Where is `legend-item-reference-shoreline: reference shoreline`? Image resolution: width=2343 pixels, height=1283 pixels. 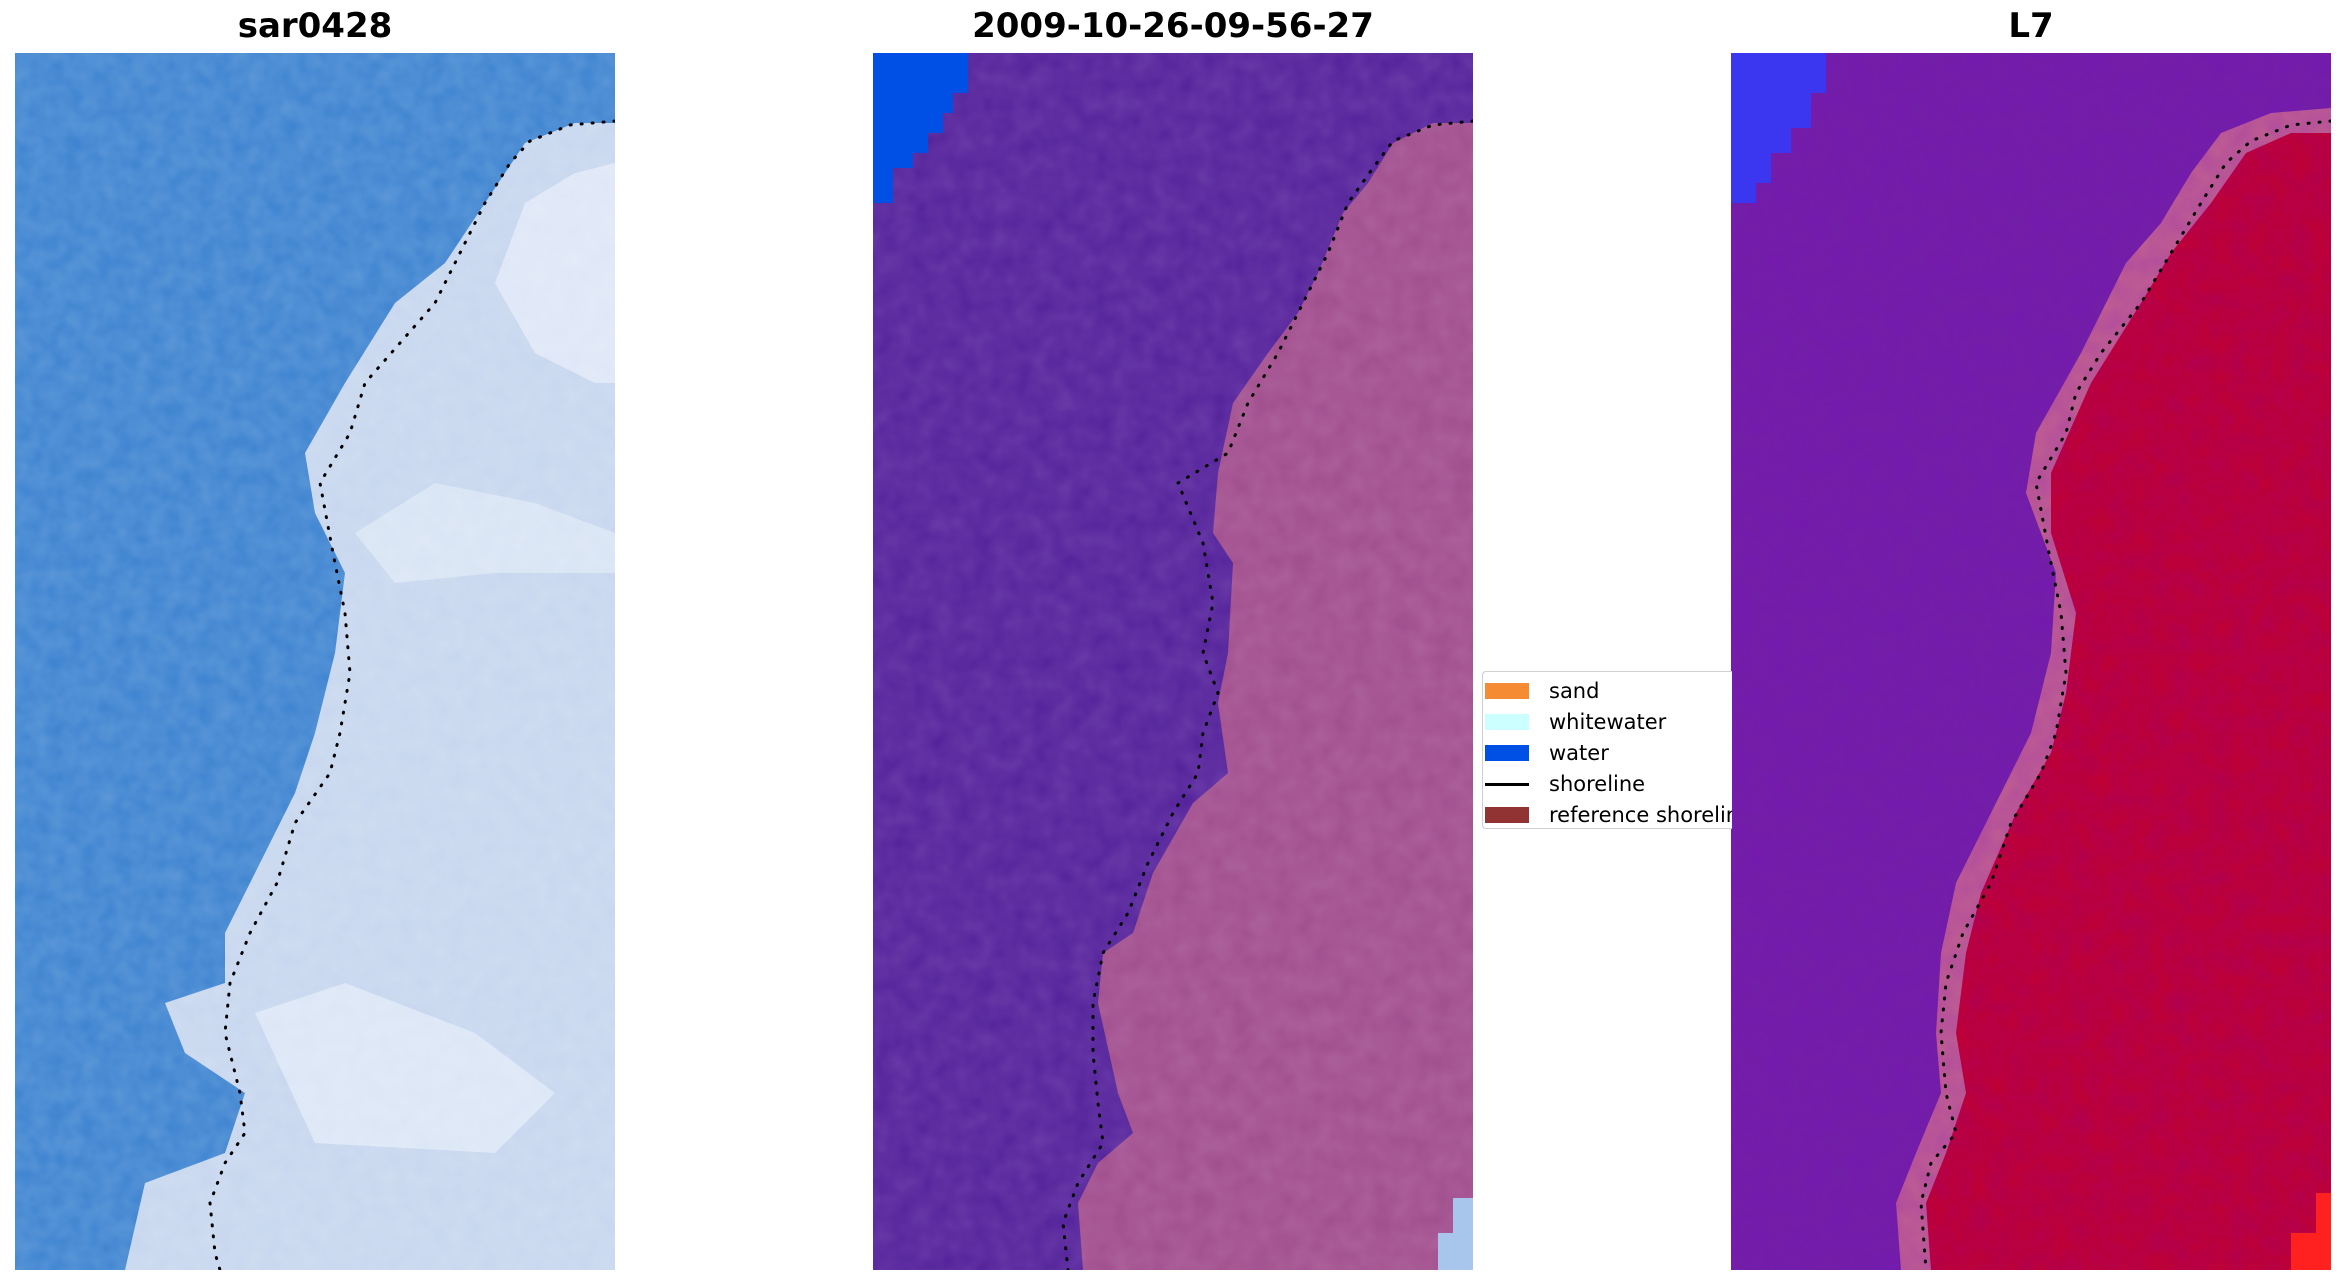 legend-item-reference-shoreline: reference shoreline is located at coordinates (1607, 815).